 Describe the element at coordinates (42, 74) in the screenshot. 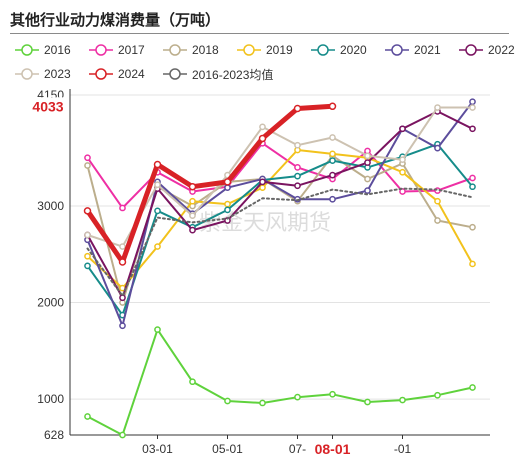

I see `legend-item-2023: 2023` at that location.